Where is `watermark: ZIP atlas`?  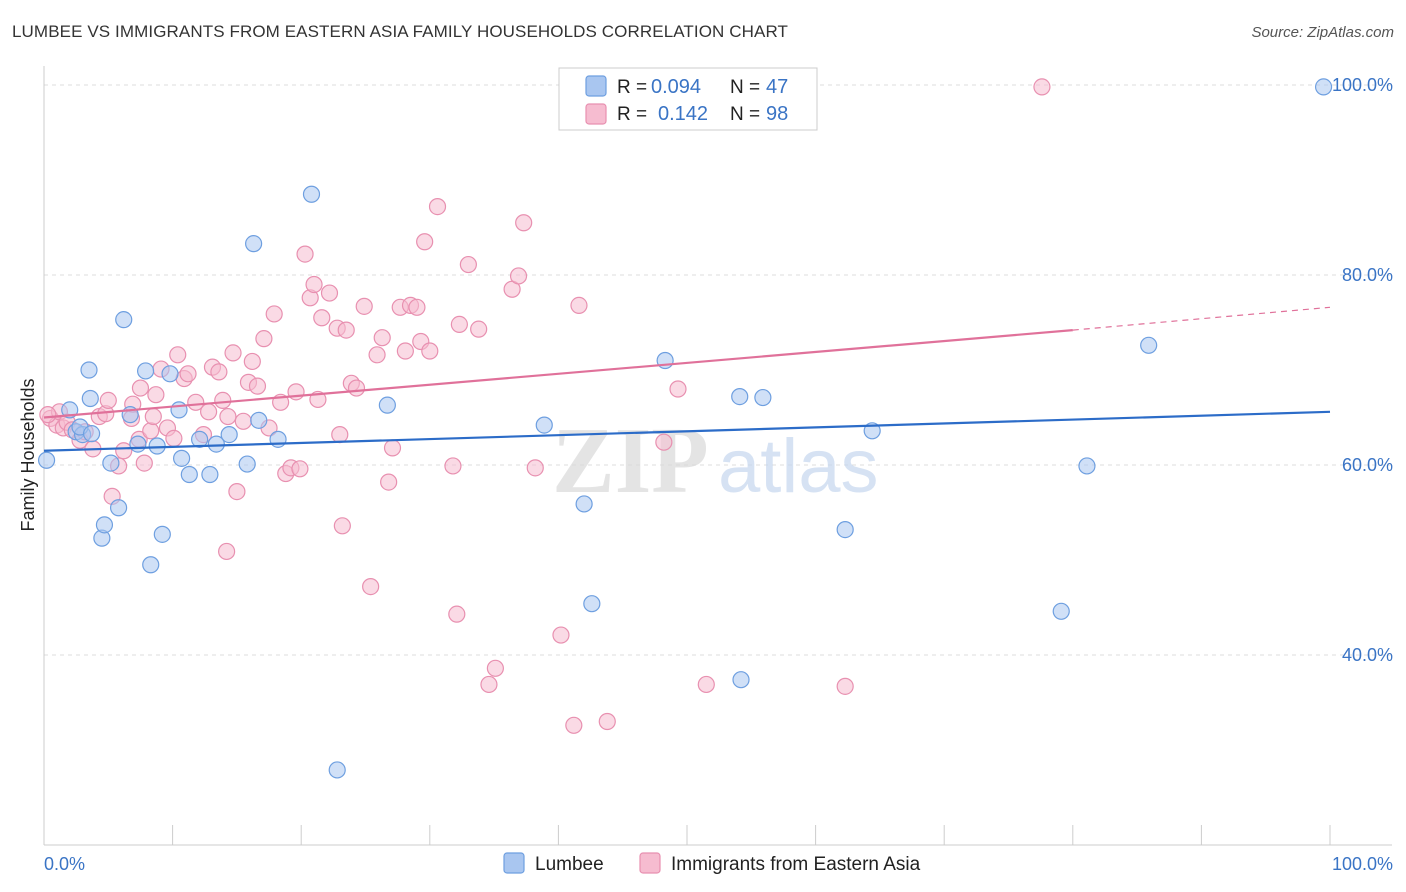
watermark: ZIP atlas is located at coordinates (715, 461).